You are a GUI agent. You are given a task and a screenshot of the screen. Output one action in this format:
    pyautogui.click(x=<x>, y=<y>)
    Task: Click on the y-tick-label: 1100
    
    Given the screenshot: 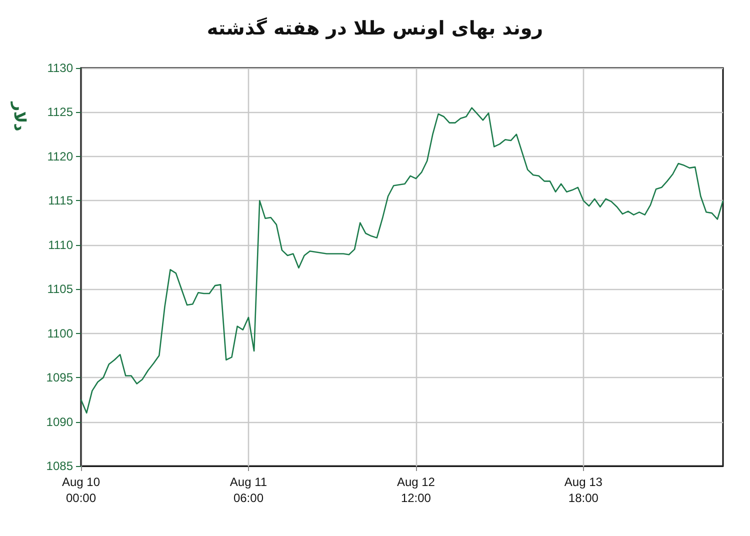 What is the action you would take?
    pyautogui.click(x=60, y=333)
    